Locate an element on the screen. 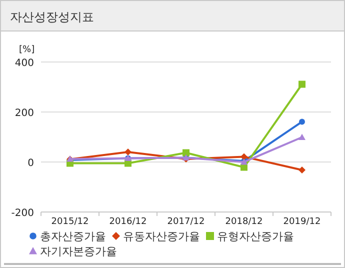 The height and width of the screenshot is (268, 345). x-tick-label: 2018/12 is located at coordinates (244, 222).